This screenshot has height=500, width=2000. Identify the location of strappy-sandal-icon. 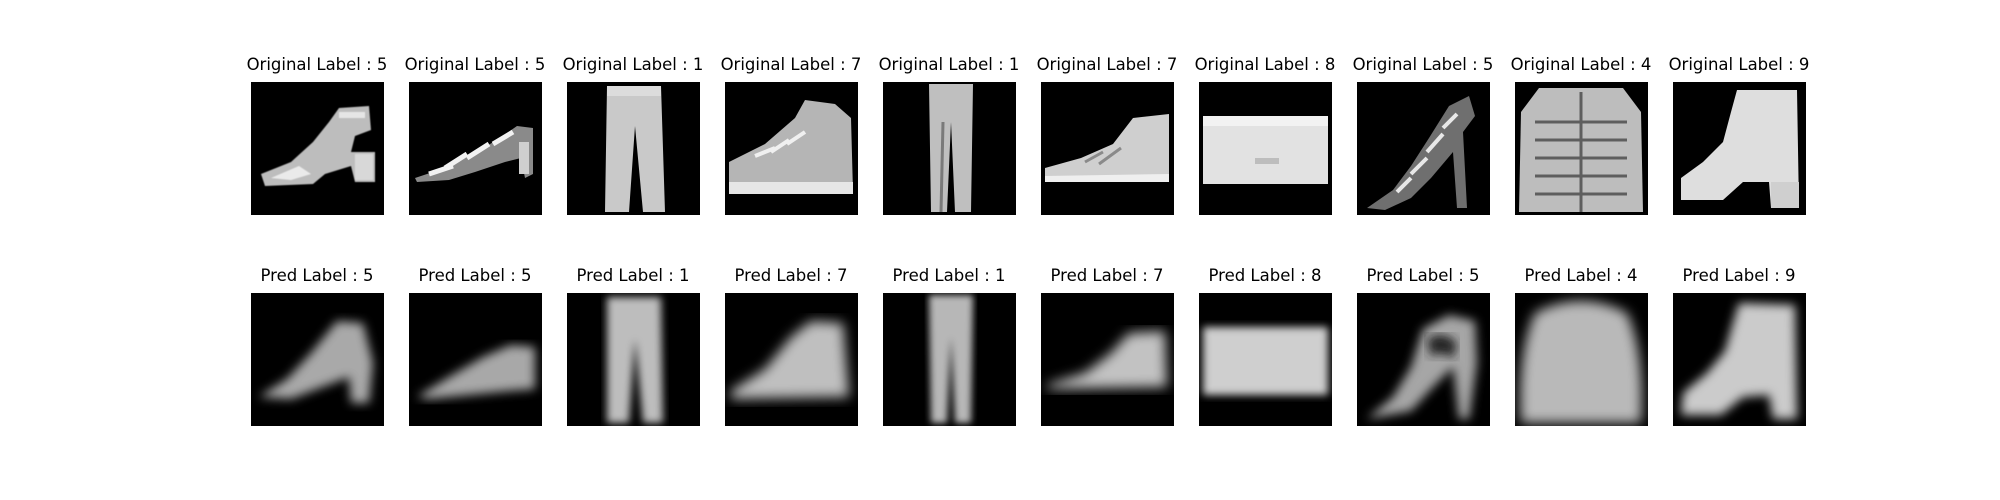
(474, 154).